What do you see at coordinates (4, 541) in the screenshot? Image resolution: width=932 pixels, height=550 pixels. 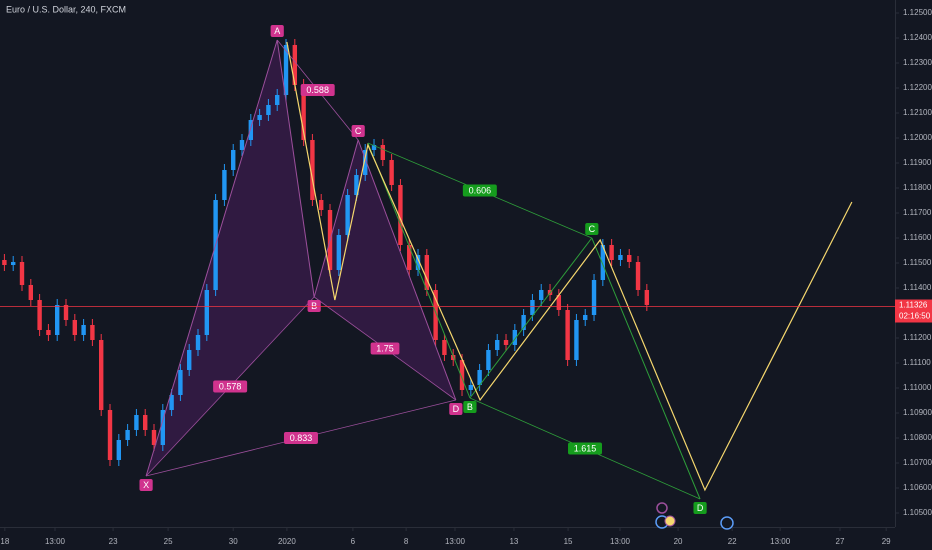 I see `x-tick-label: 18` at bounding box center [4, 541].